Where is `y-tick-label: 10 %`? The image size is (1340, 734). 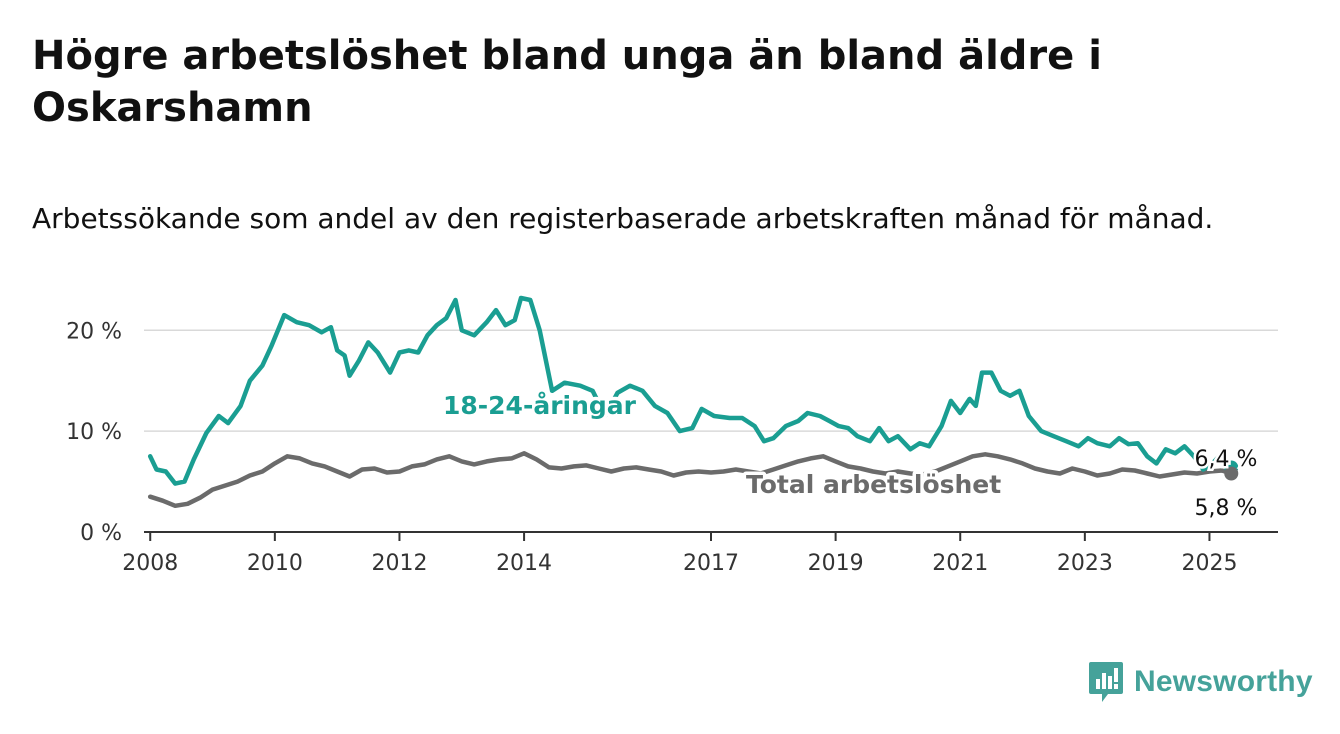
y-tick-label: 10 % is located at coordinates (94, 432).